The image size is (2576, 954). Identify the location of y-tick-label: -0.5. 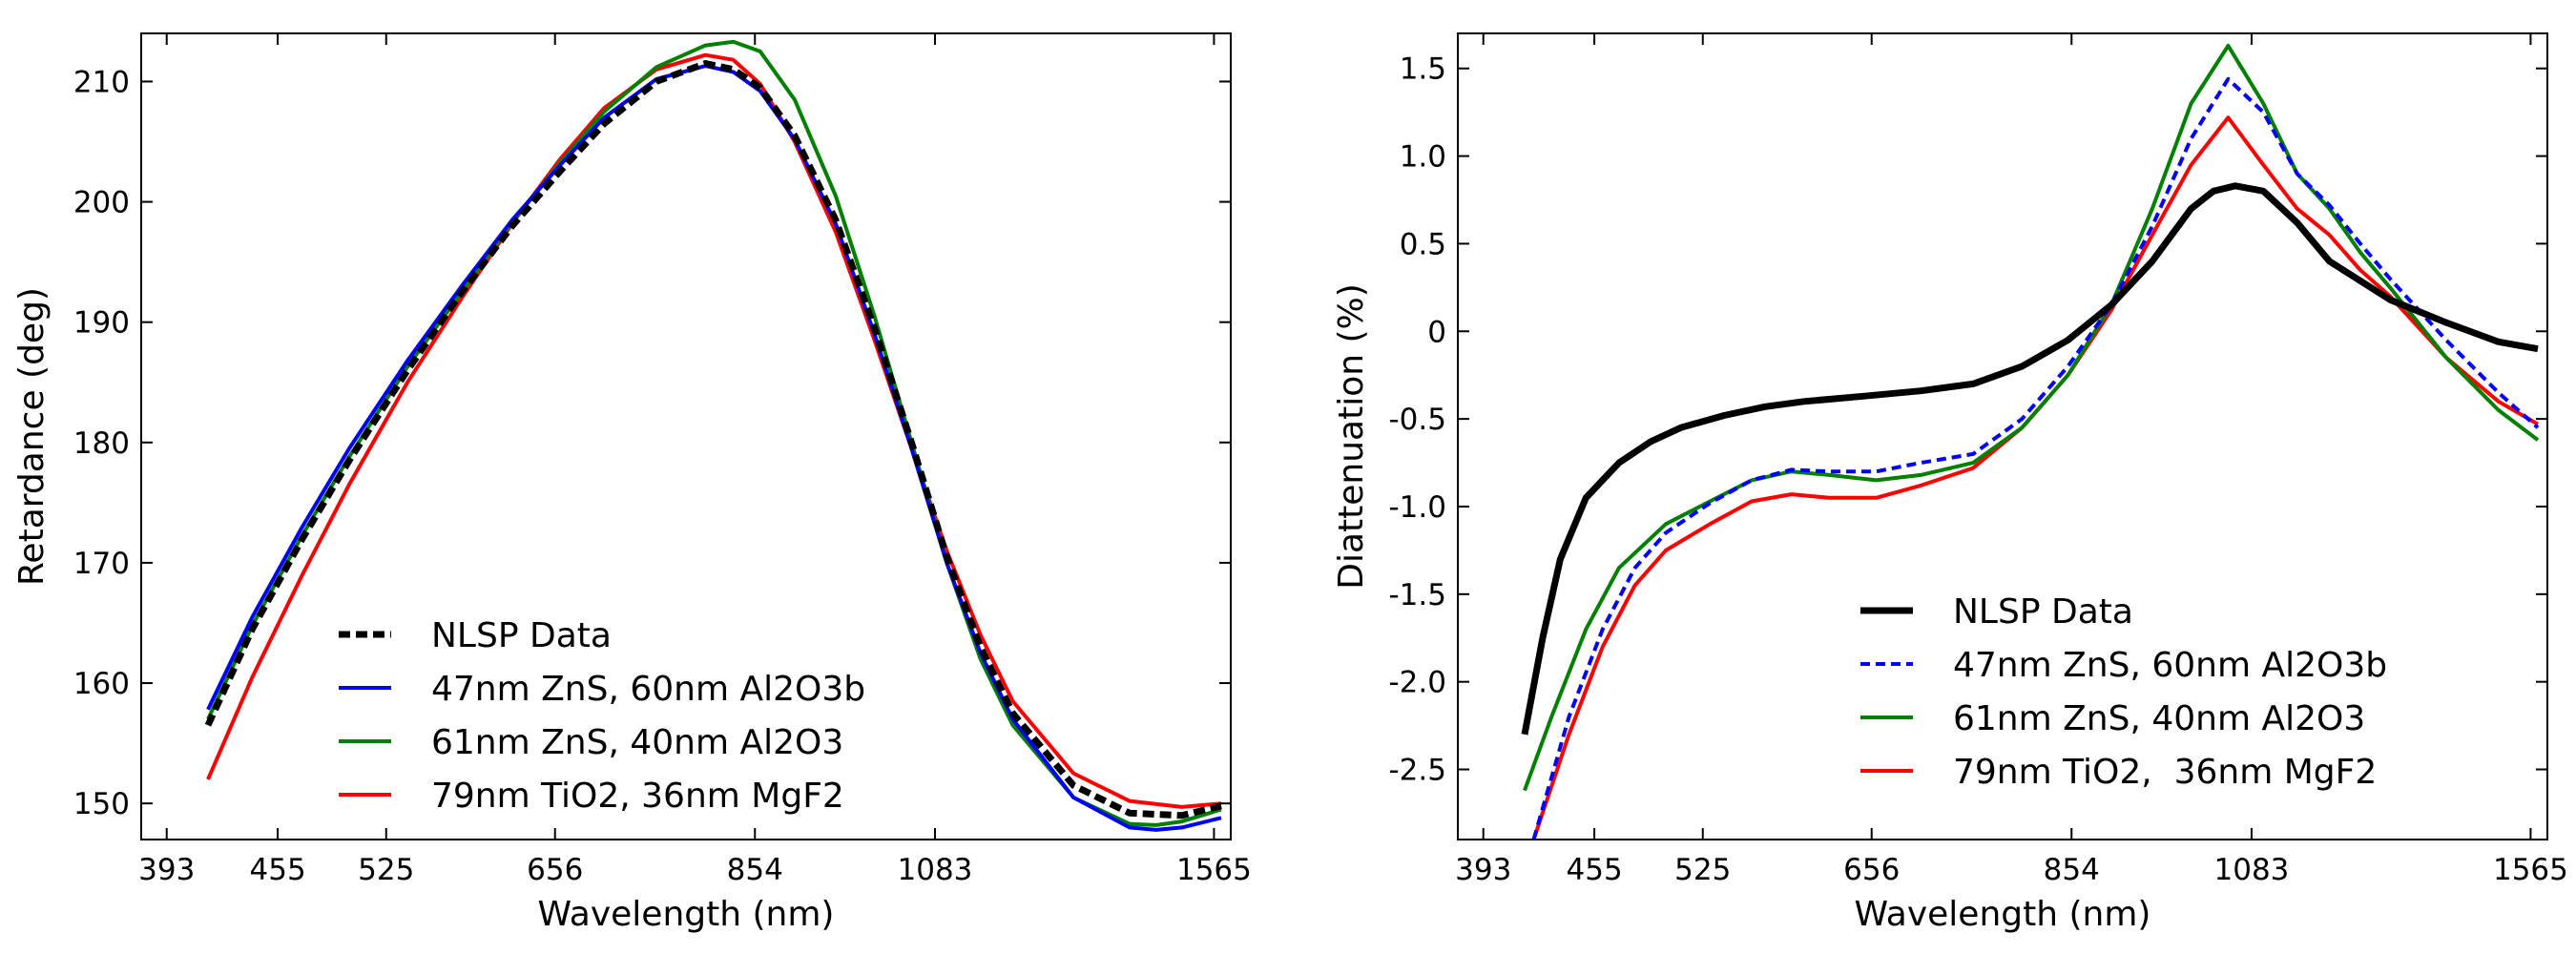
(1418, 420).